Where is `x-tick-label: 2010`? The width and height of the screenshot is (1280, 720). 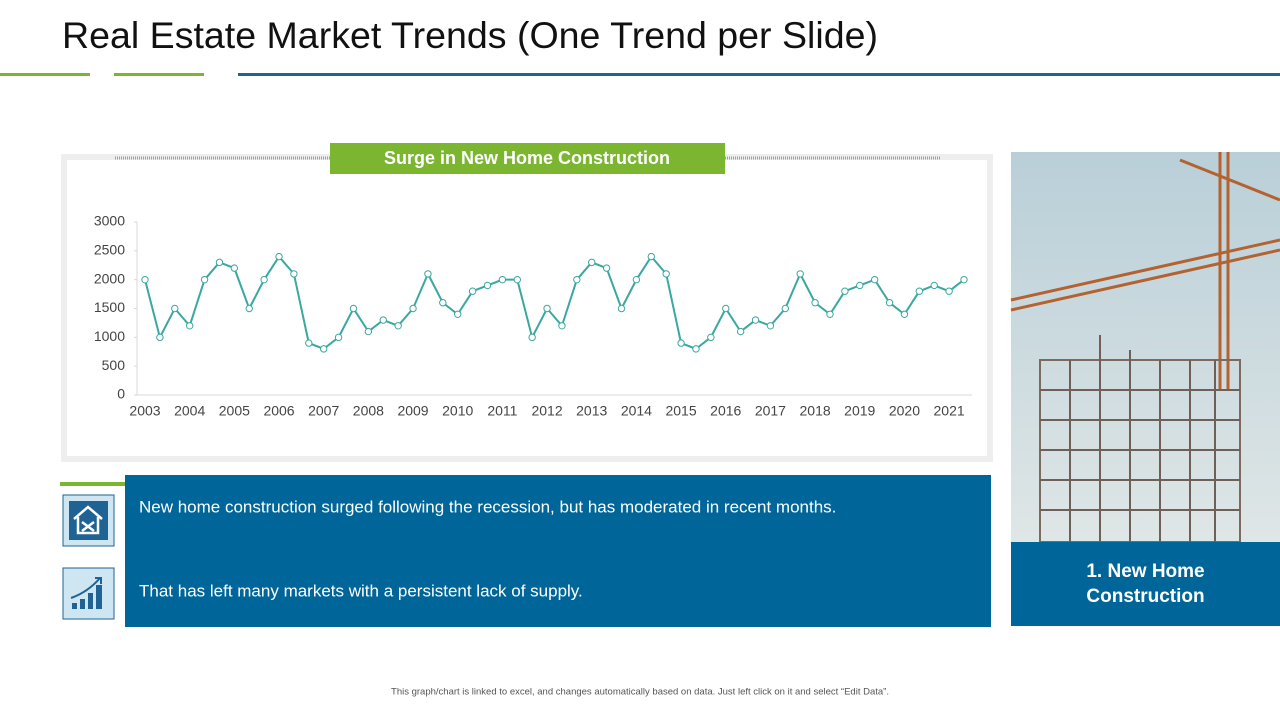
x-tick-label: 2010 is located at coordinates (457, 411).